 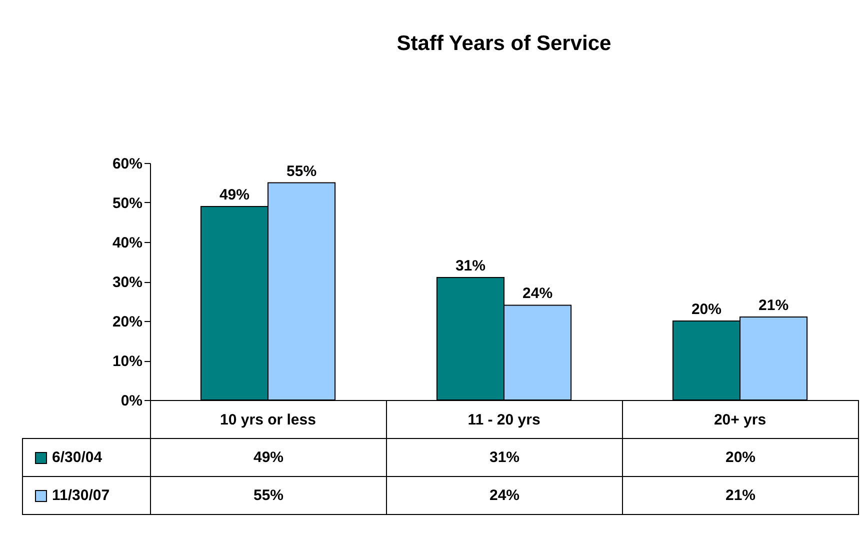 I want to click on y-tick-label: 10%, so click(x=127, y=361).